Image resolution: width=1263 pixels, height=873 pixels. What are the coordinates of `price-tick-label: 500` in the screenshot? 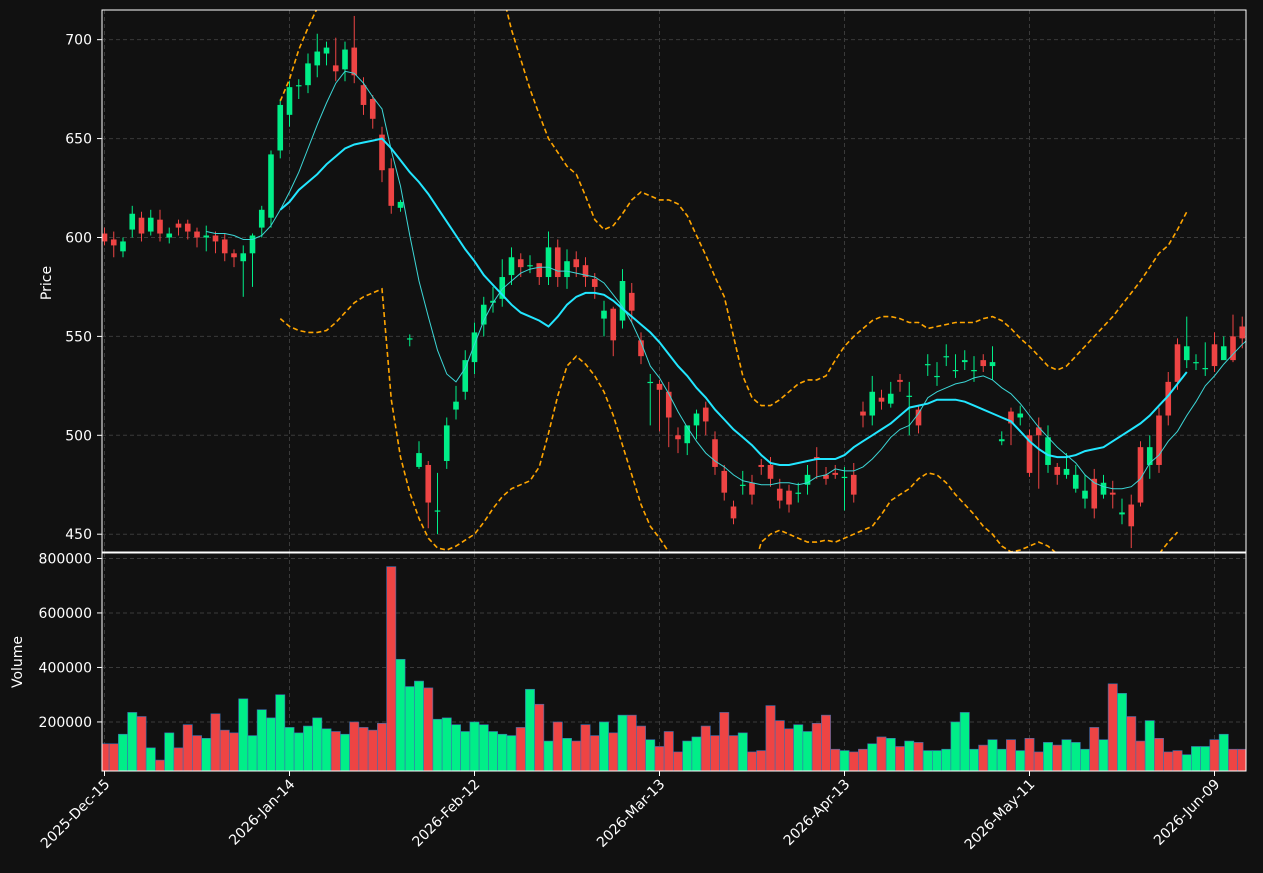 It's located at (78, 436).